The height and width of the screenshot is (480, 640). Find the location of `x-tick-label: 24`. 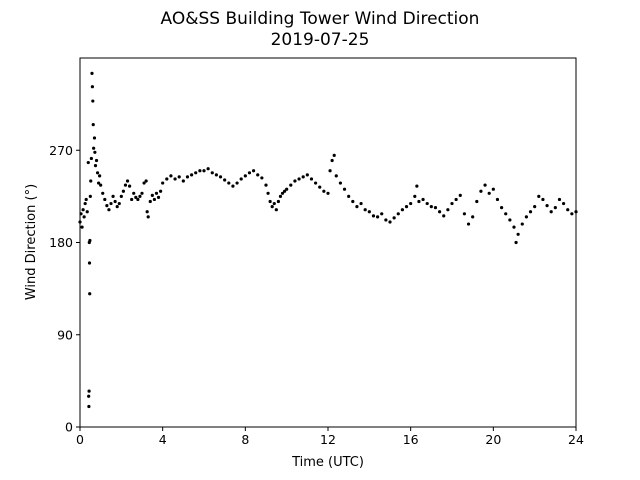

x-tick-label: 24 is located at coordinates (576, 439).